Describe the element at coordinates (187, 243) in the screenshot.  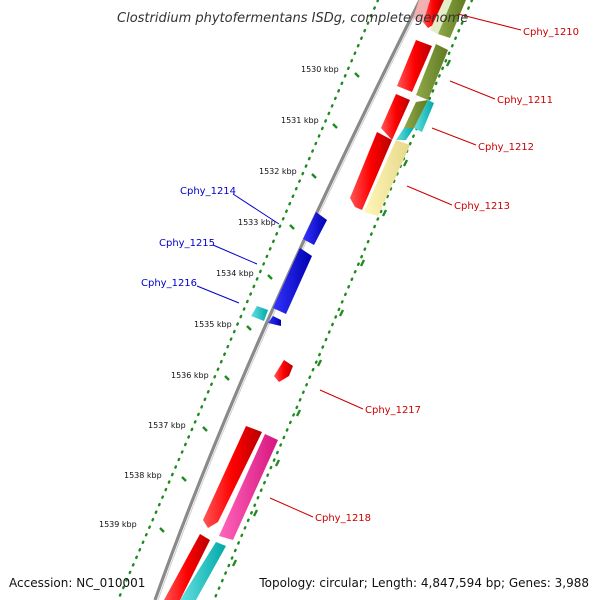
I see `label-cphy-1215: Cphy_1215` at that location.